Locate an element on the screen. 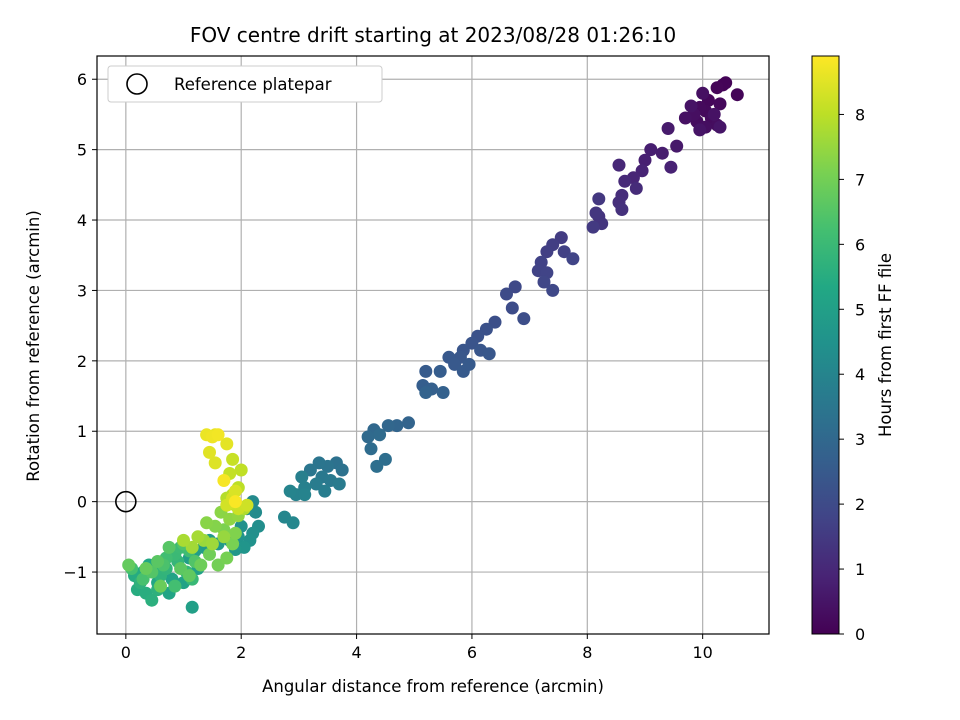  x-tick-label: 8 is located at coordinates (587, 652).